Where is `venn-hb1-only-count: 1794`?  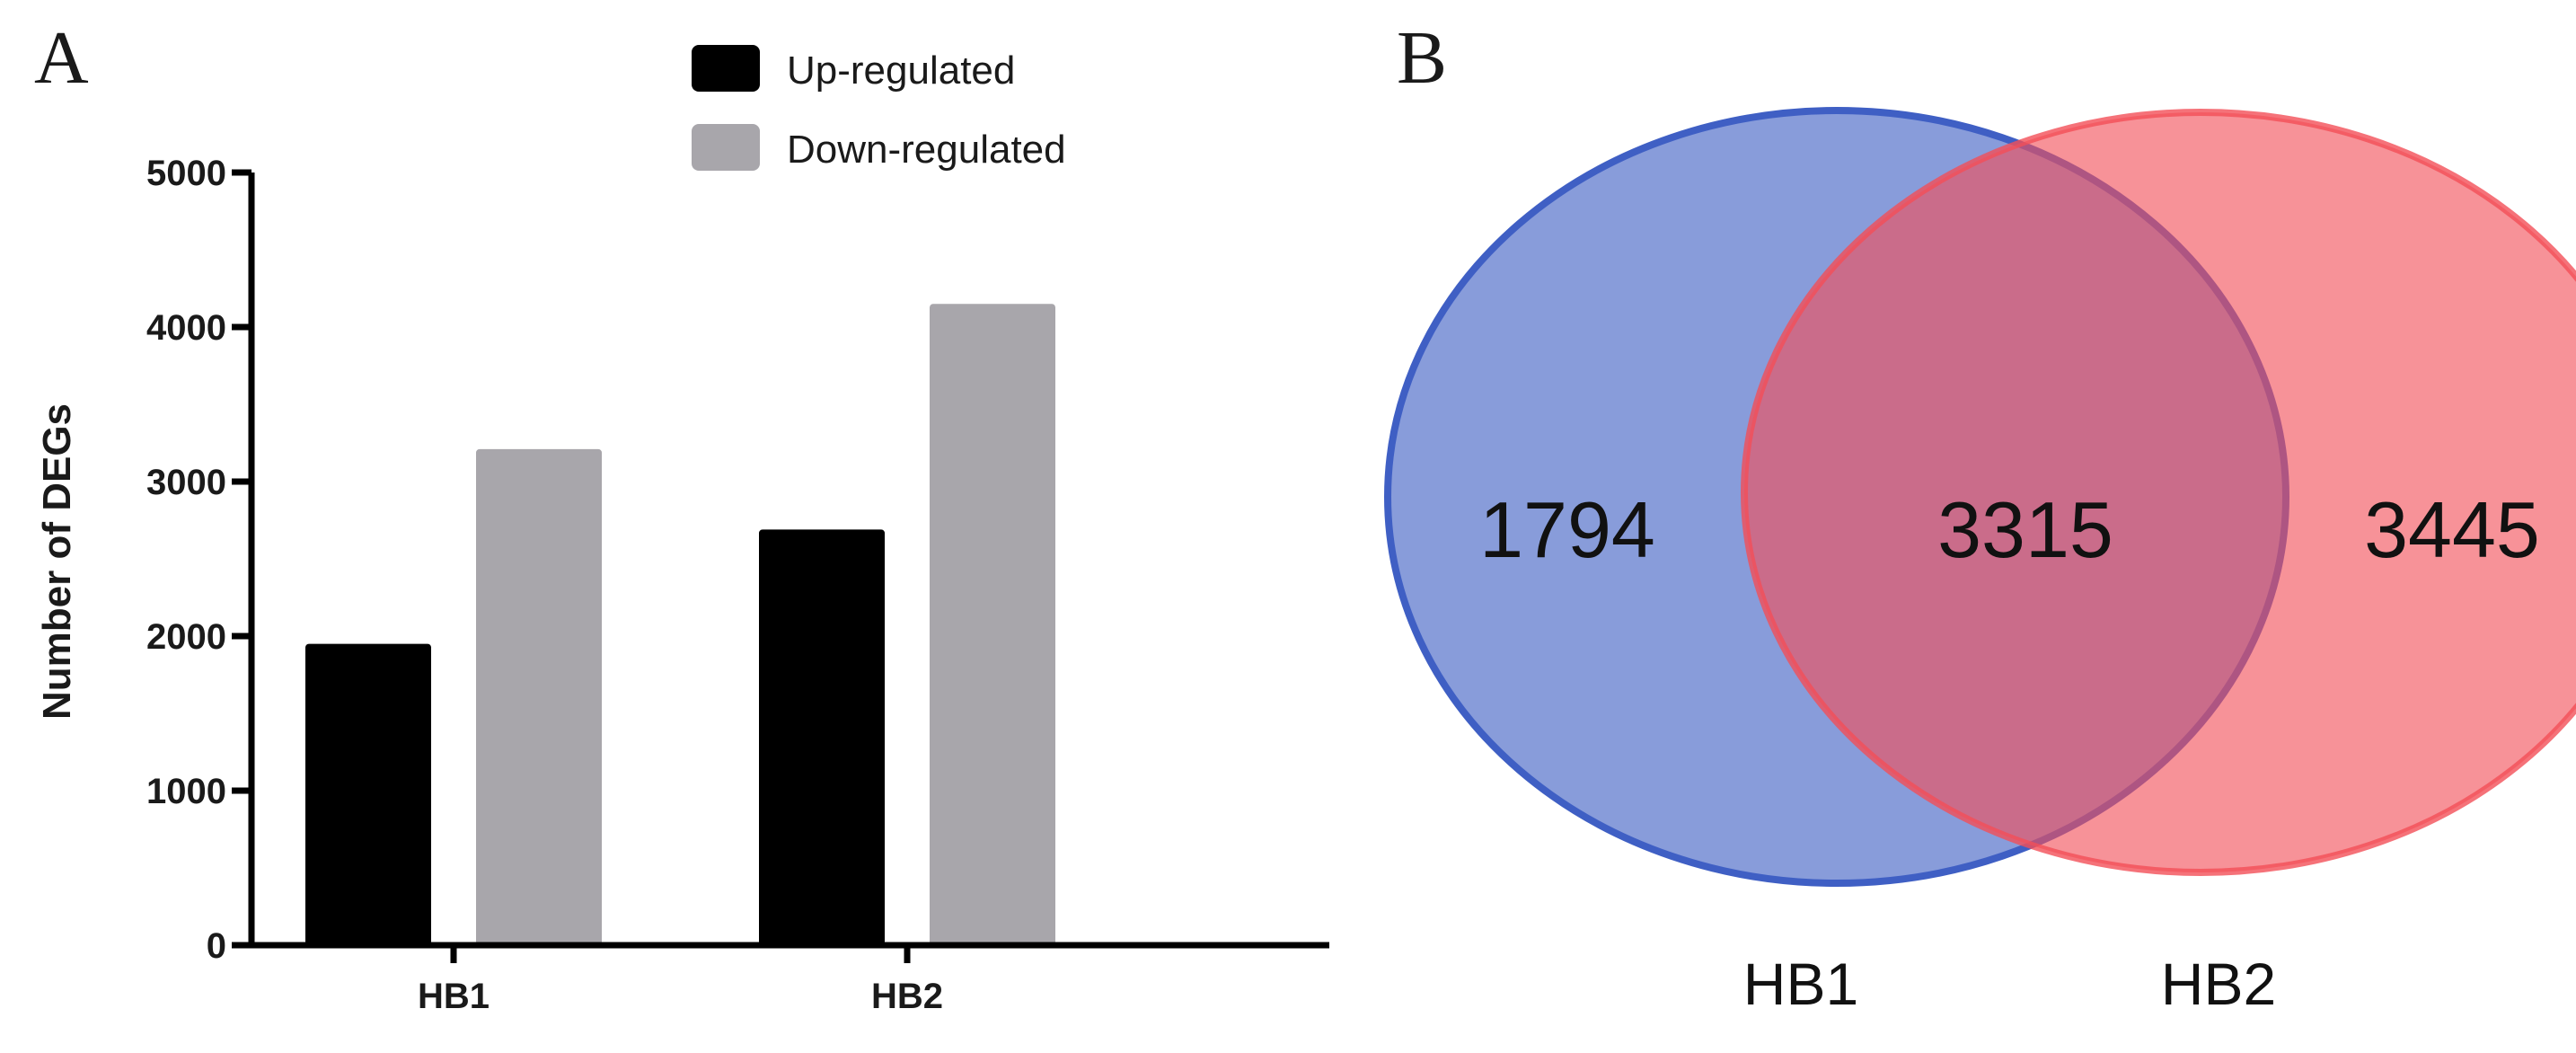
venn-hb1-only-count: 1794 is located at coordinates (1567, 529).